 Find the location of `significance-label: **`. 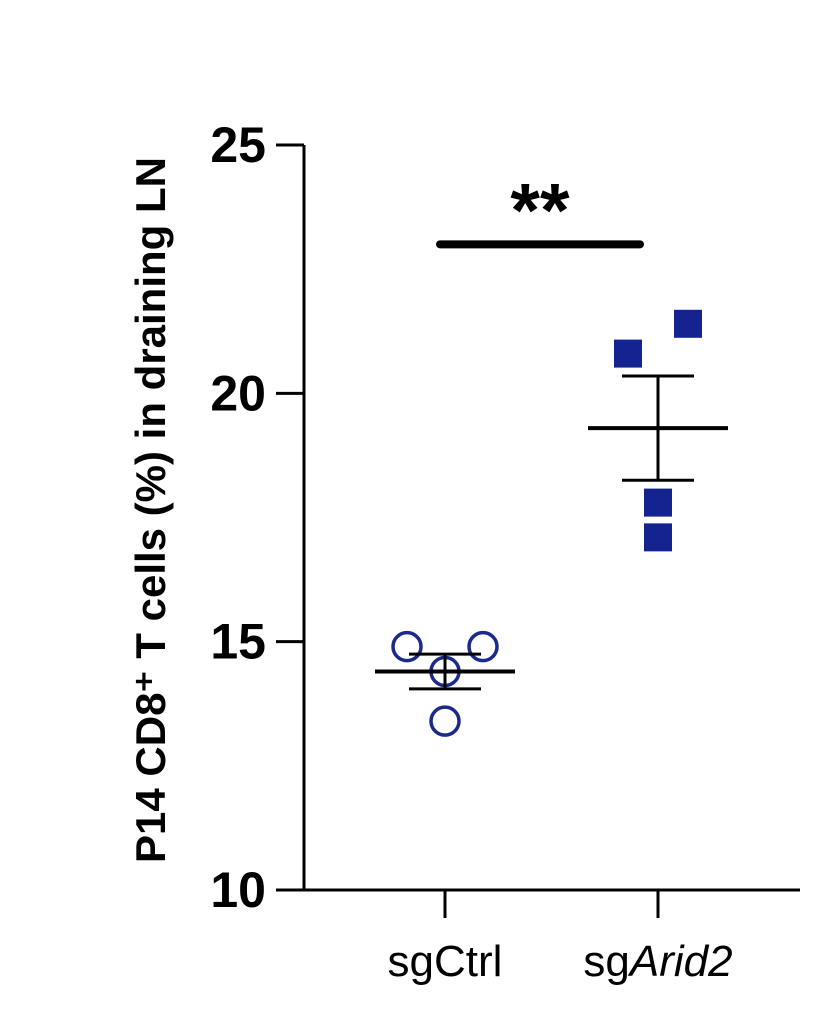

significance-label: ** is located at coordinates (540, 210).